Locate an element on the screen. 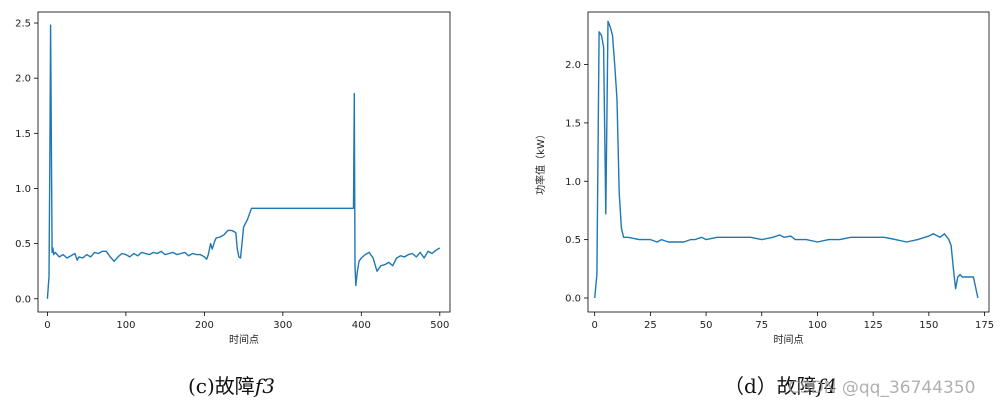  x-tick-label: 150 is located at coordinates (928, 325).